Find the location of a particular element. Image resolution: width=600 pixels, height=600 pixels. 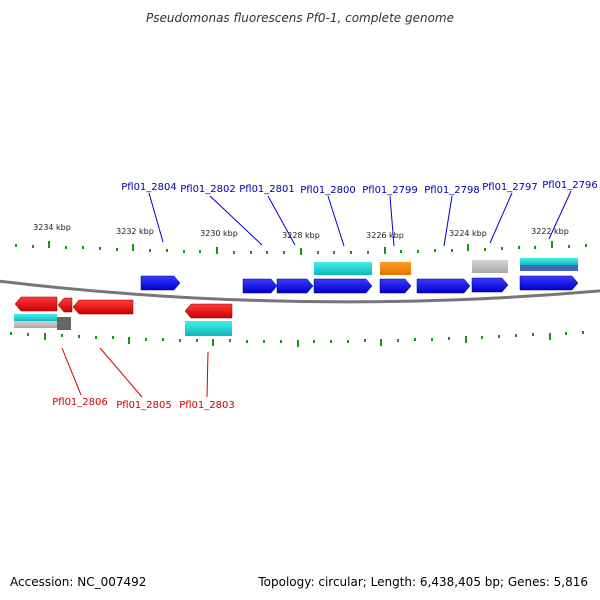

gene-label-pfl01-2803: Pfl01_2803 is located at coordinates (207, 405).